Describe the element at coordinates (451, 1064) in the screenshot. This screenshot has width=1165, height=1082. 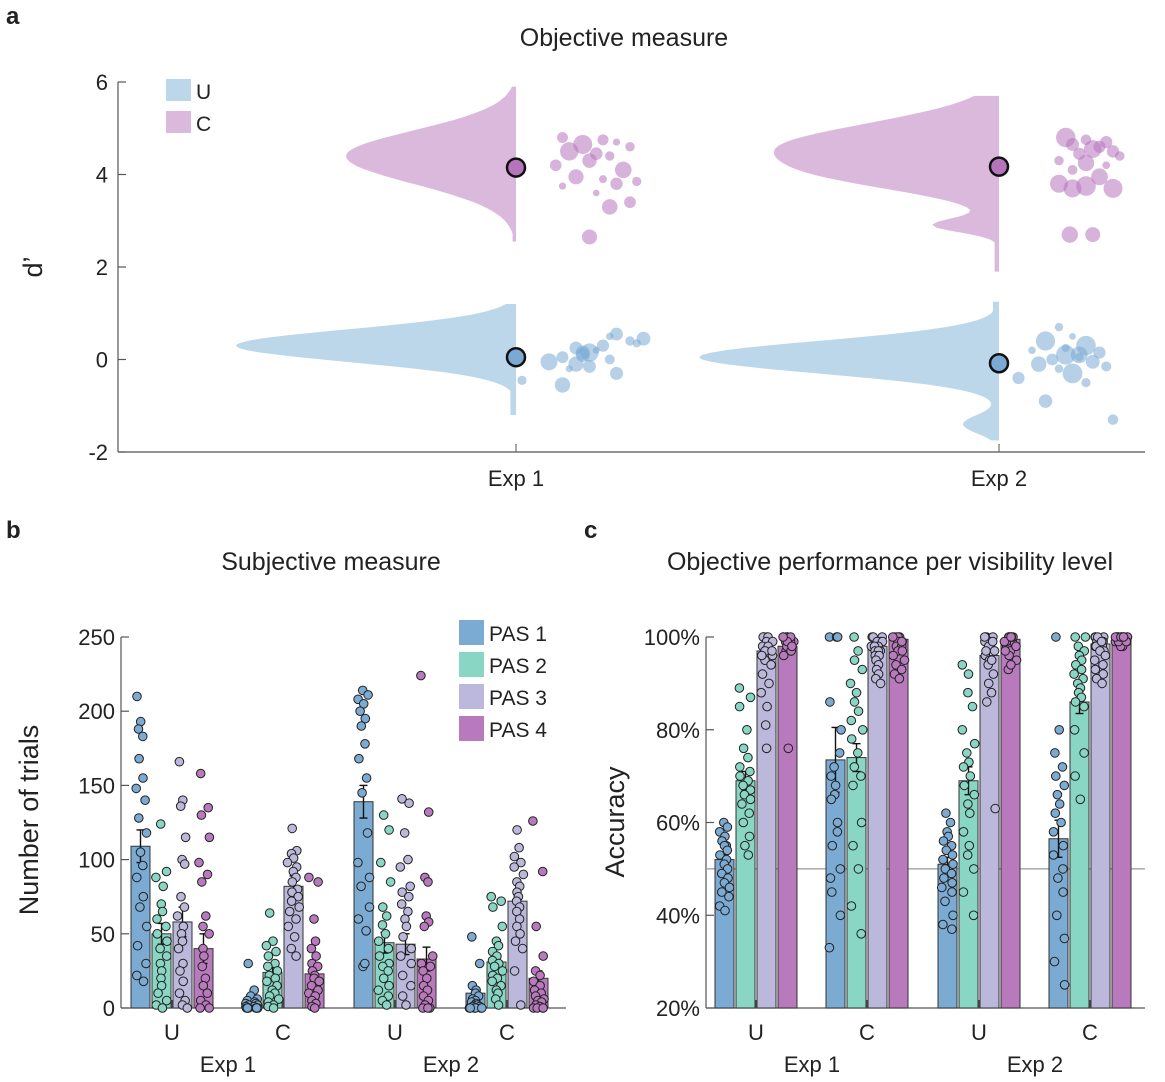
I see `panel-b-exp-label-2: Exp 2` at that location.